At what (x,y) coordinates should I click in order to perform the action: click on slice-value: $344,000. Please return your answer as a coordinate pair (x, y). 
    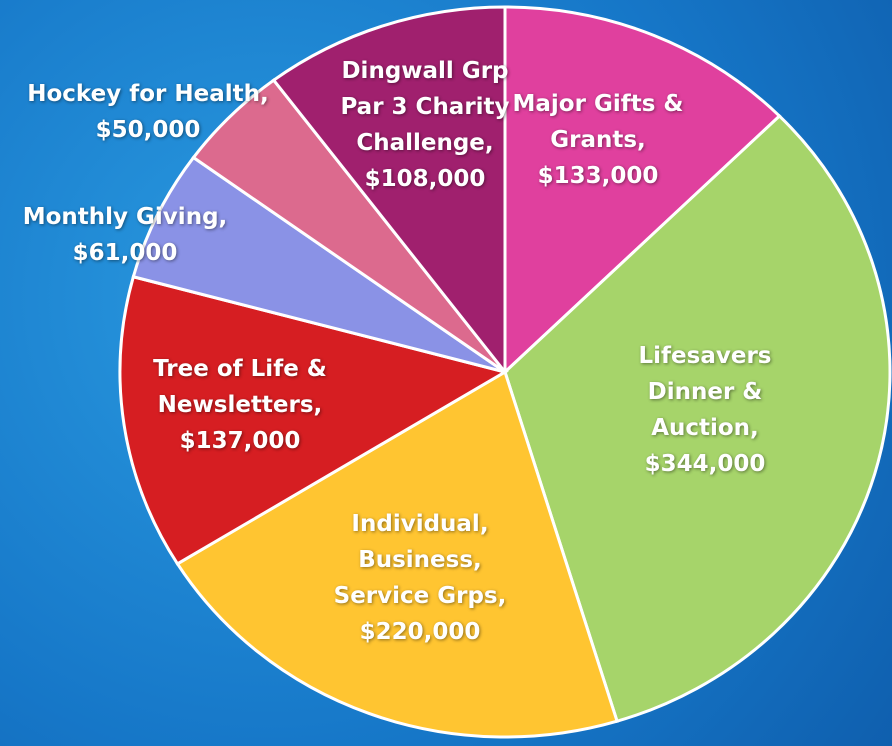
    Looking at the image, I should click on (705, 464).